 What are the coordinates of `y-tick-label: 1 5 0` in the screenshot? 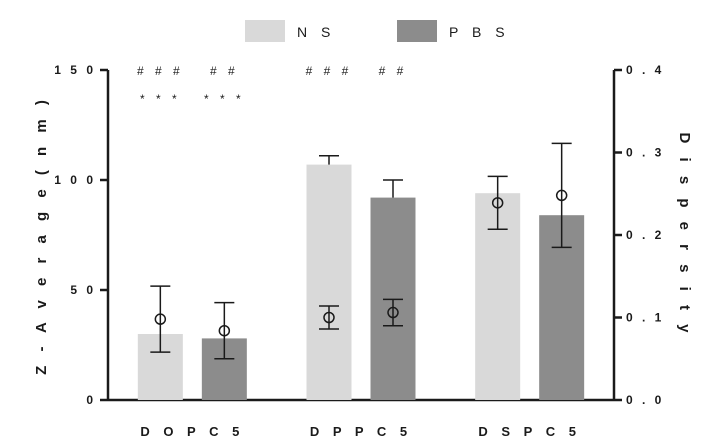 It's located at (75, 70).